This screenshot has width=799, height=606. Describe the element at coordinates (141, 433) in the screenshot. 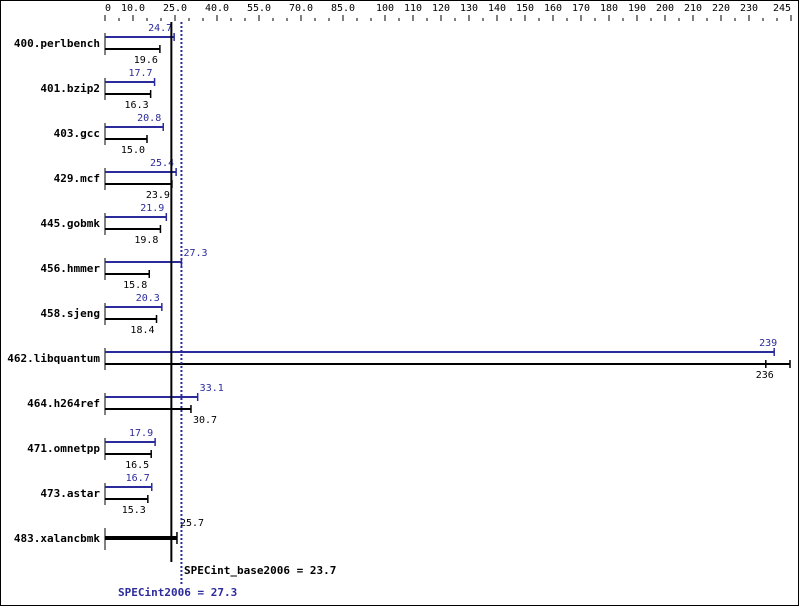

I see `peak-value-label: 17.9` at that location.